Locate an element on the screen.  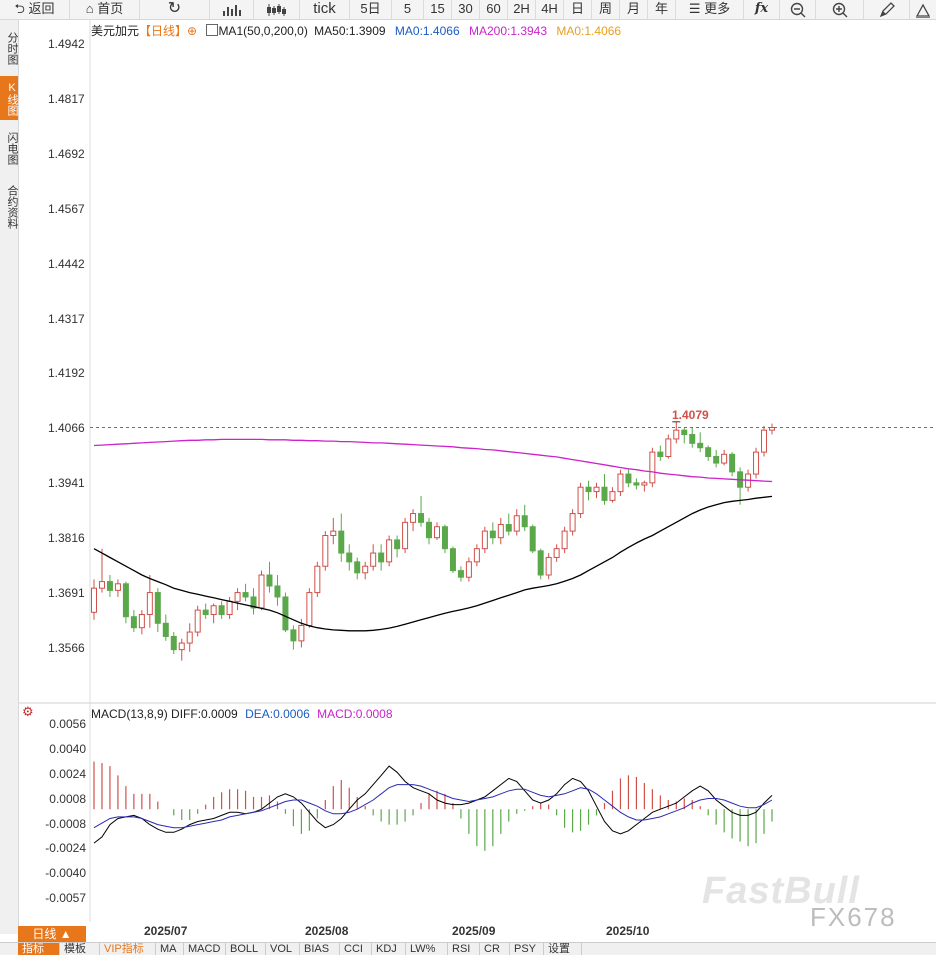
period-month: 月 is located at coordinates (634, 9).